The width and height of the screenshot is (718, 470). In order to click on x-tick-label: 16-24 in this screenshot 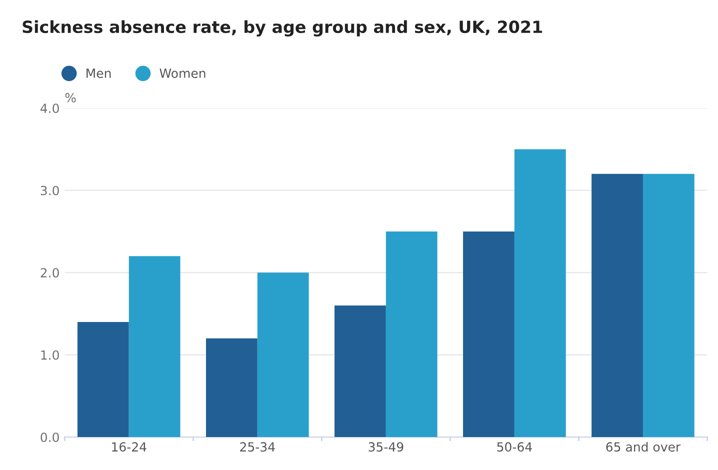, I will do `click(129, 447)`.